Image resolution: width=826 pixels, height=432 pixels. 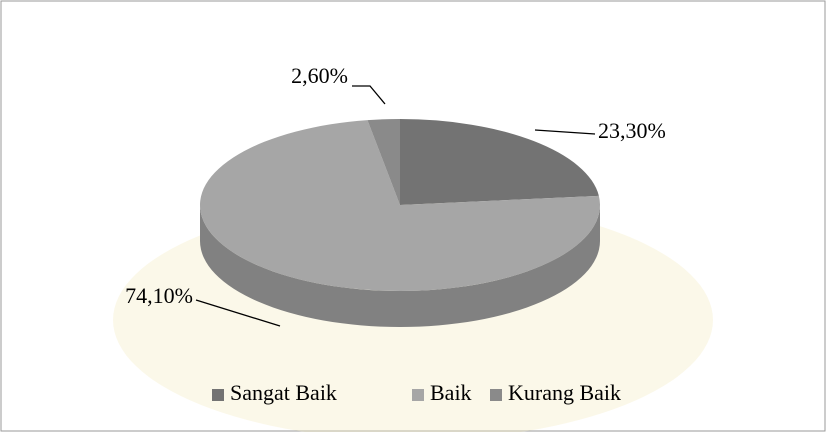 I want to click on data-label: 2,60%, so click(x=319, y=75).